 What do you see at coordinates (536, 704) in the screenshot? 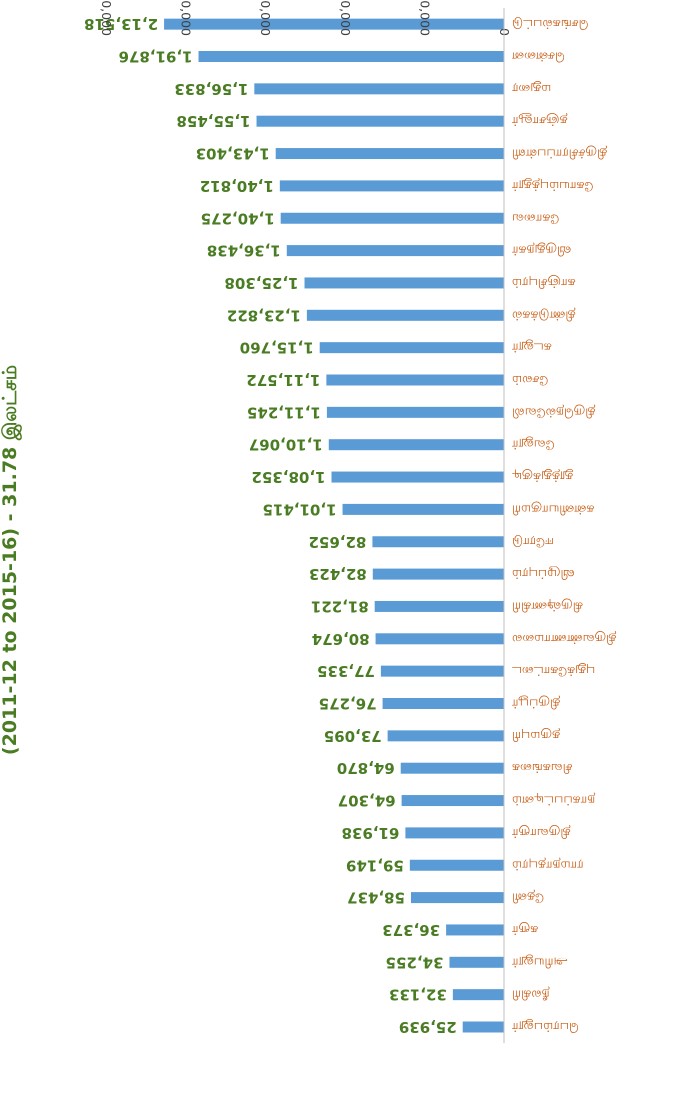
I see `category-label: திருப்பூர்` at bounding box center [536, 704].